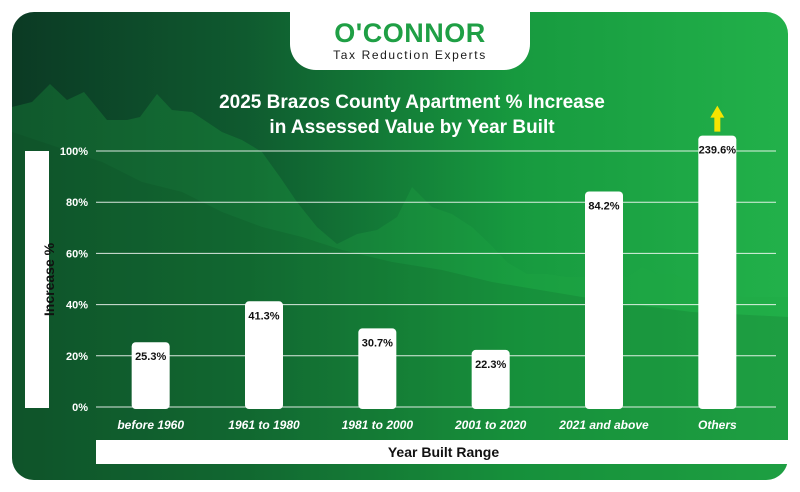 Image resolution: width=800 pixels, height=492 pixels. What do you see at coordinates (377, 343) in the screenshot?
I see `bar-value-label: 30.7%` at bounding box center [377, 343].